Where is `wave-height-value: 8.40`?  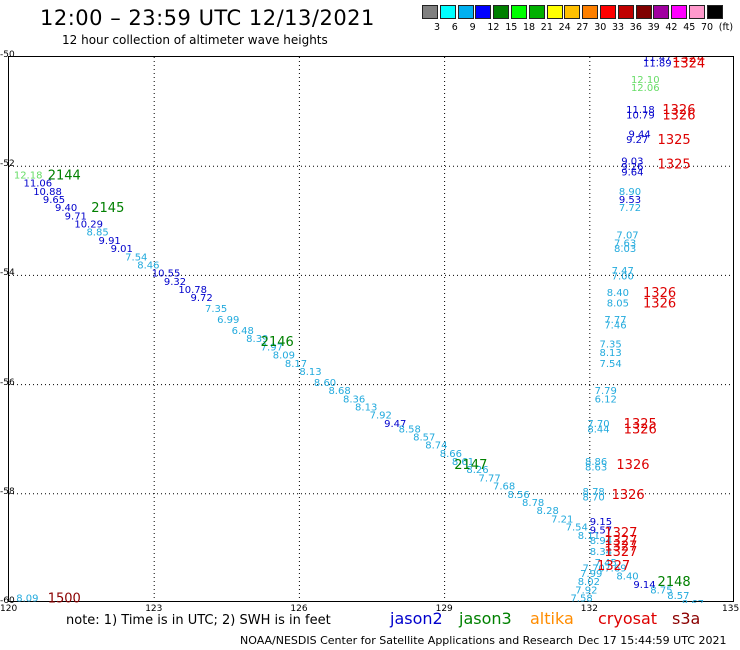 wave-height-value: 8.40 is located at coordinates (627, 577).